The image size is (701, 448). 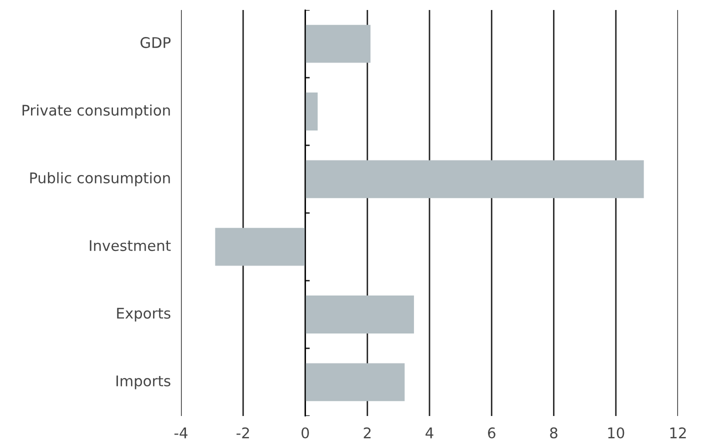 I want to click on x-tick-label: 4, so click(x=430, y=433).